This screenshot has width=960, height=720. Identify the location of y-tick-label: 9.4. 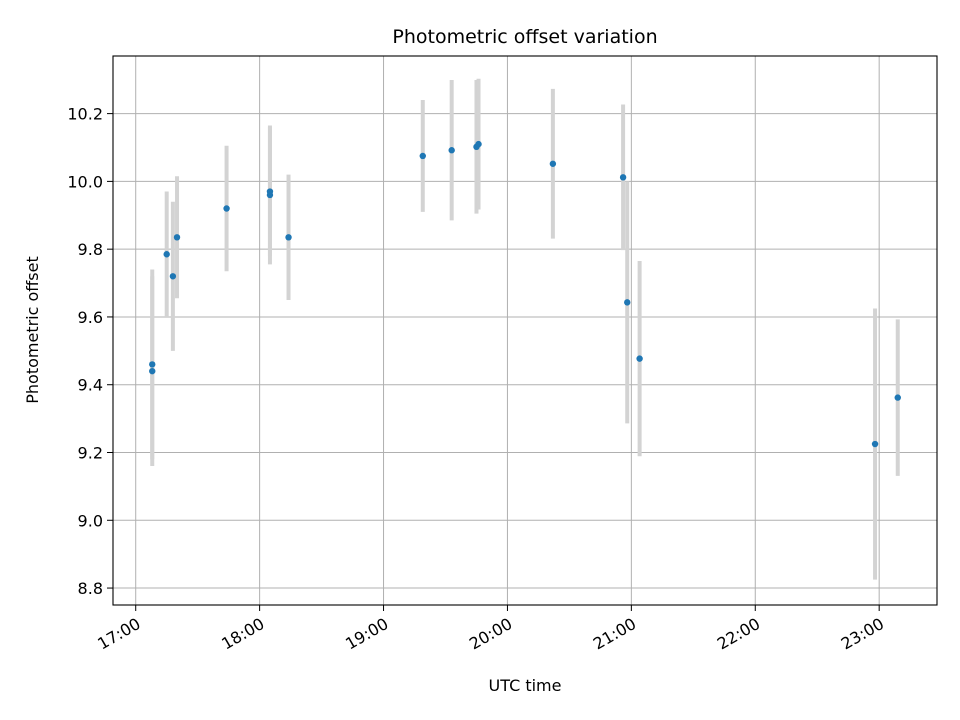
(90, 385).